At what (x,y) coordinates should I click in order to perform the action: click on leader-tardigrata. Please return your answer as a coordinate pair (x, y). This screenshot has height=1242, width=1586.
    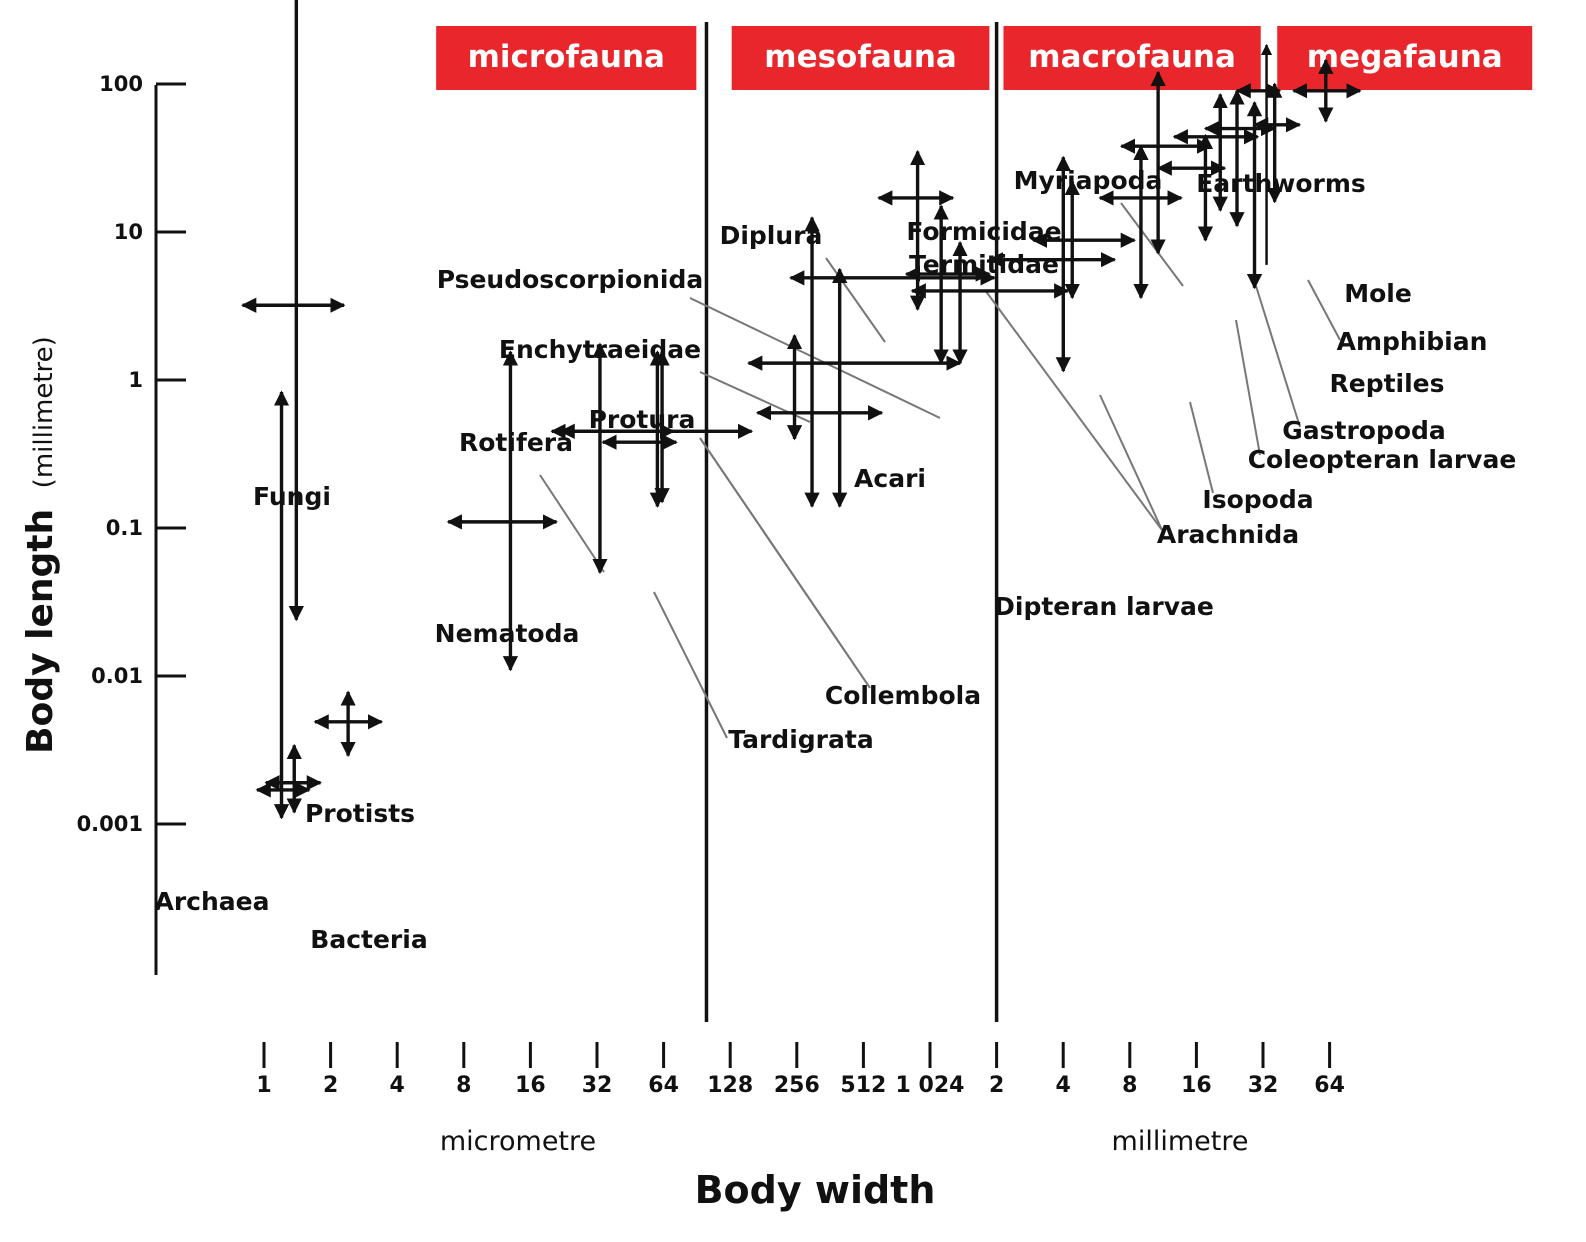
    Looking at the image, I should click on (690, 665).